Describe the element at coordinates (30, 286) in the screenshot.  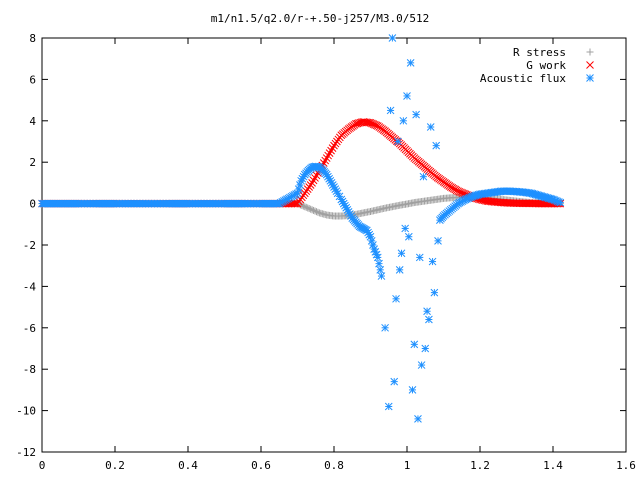
I see `y-tick-label: -4` at that location.